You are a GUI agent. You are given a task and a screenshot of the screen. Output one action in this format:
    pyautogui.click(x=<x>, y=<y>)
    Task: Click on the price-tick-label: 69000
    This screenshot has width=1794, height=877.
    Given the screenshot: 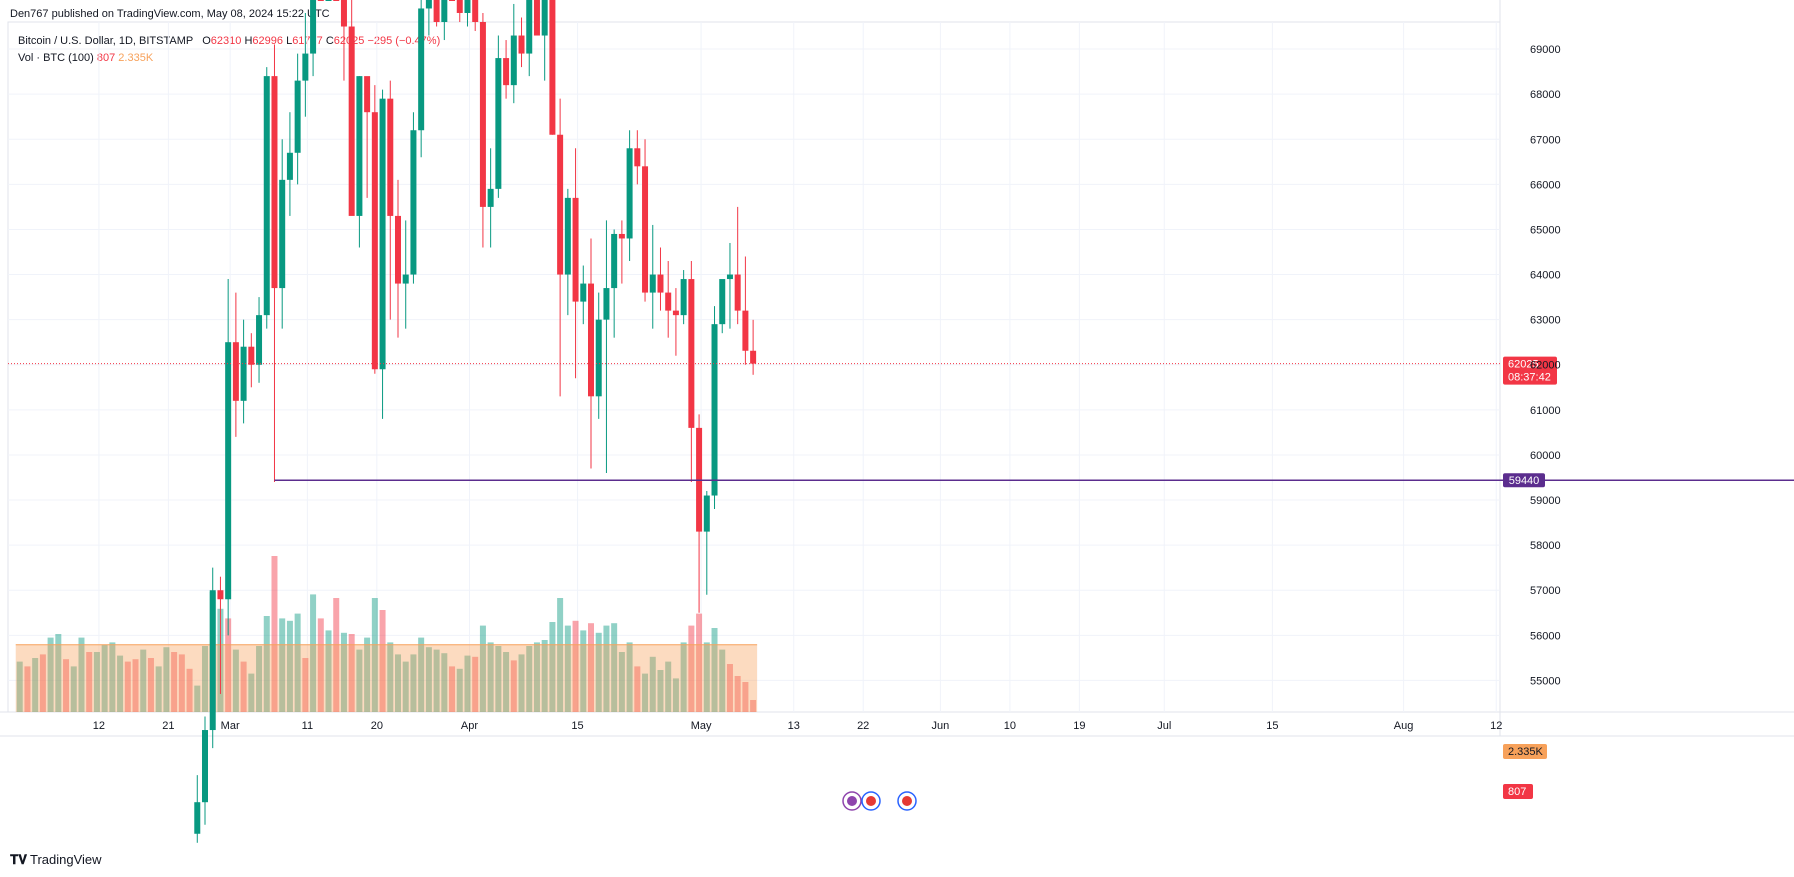 What is the action you would take?
    pyautogui.click(x=1545, y=50)
    